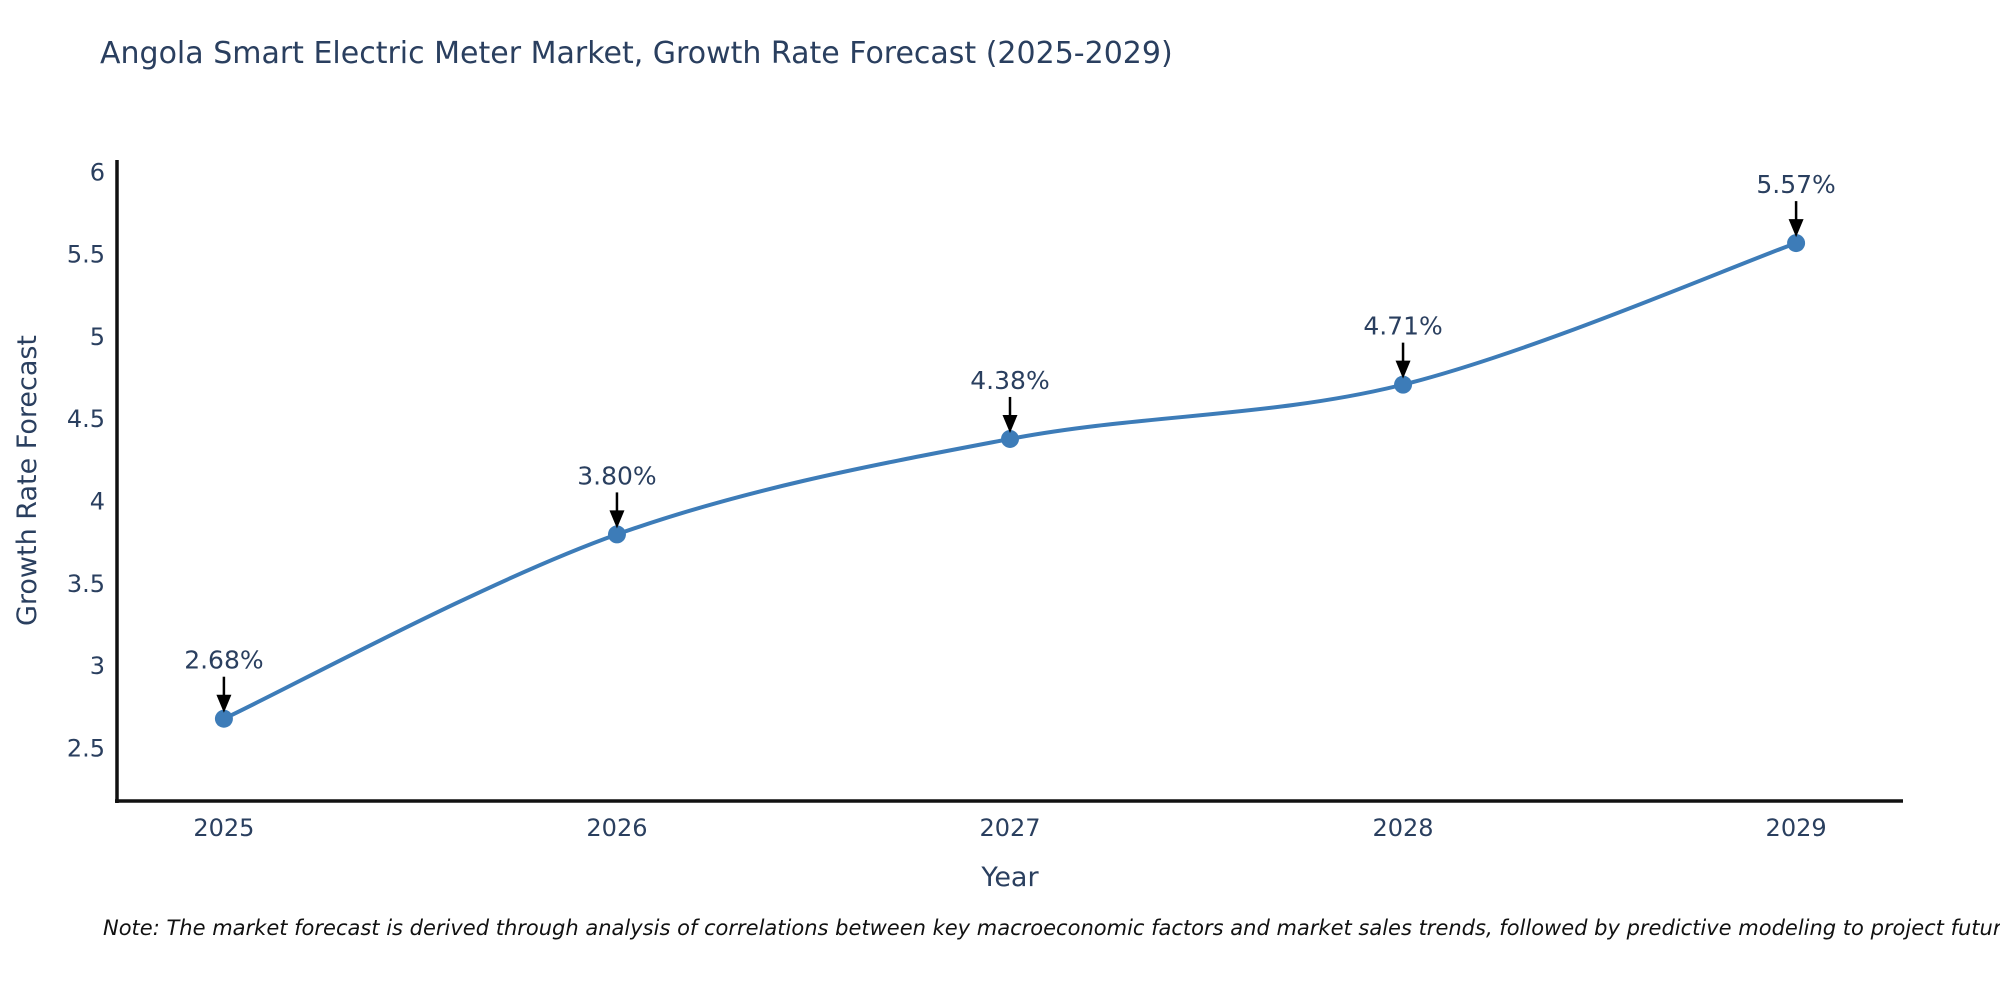  What do you see at coordinates (1009, 877) in the screenshot?
I see `x-axis-title: Year` at bounding box center [1009, 877].